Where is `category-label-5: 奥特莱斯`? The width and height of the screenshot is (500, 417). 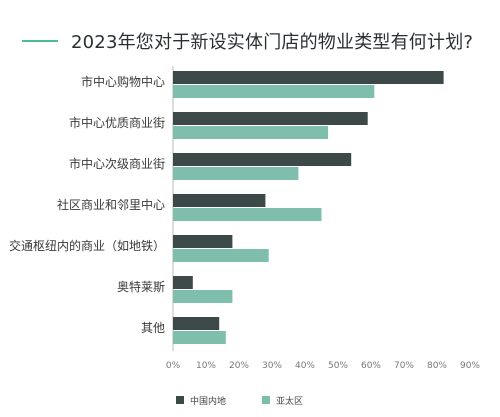 category-label-5: 奥特莱斯 is located at coordinates (141, 286).